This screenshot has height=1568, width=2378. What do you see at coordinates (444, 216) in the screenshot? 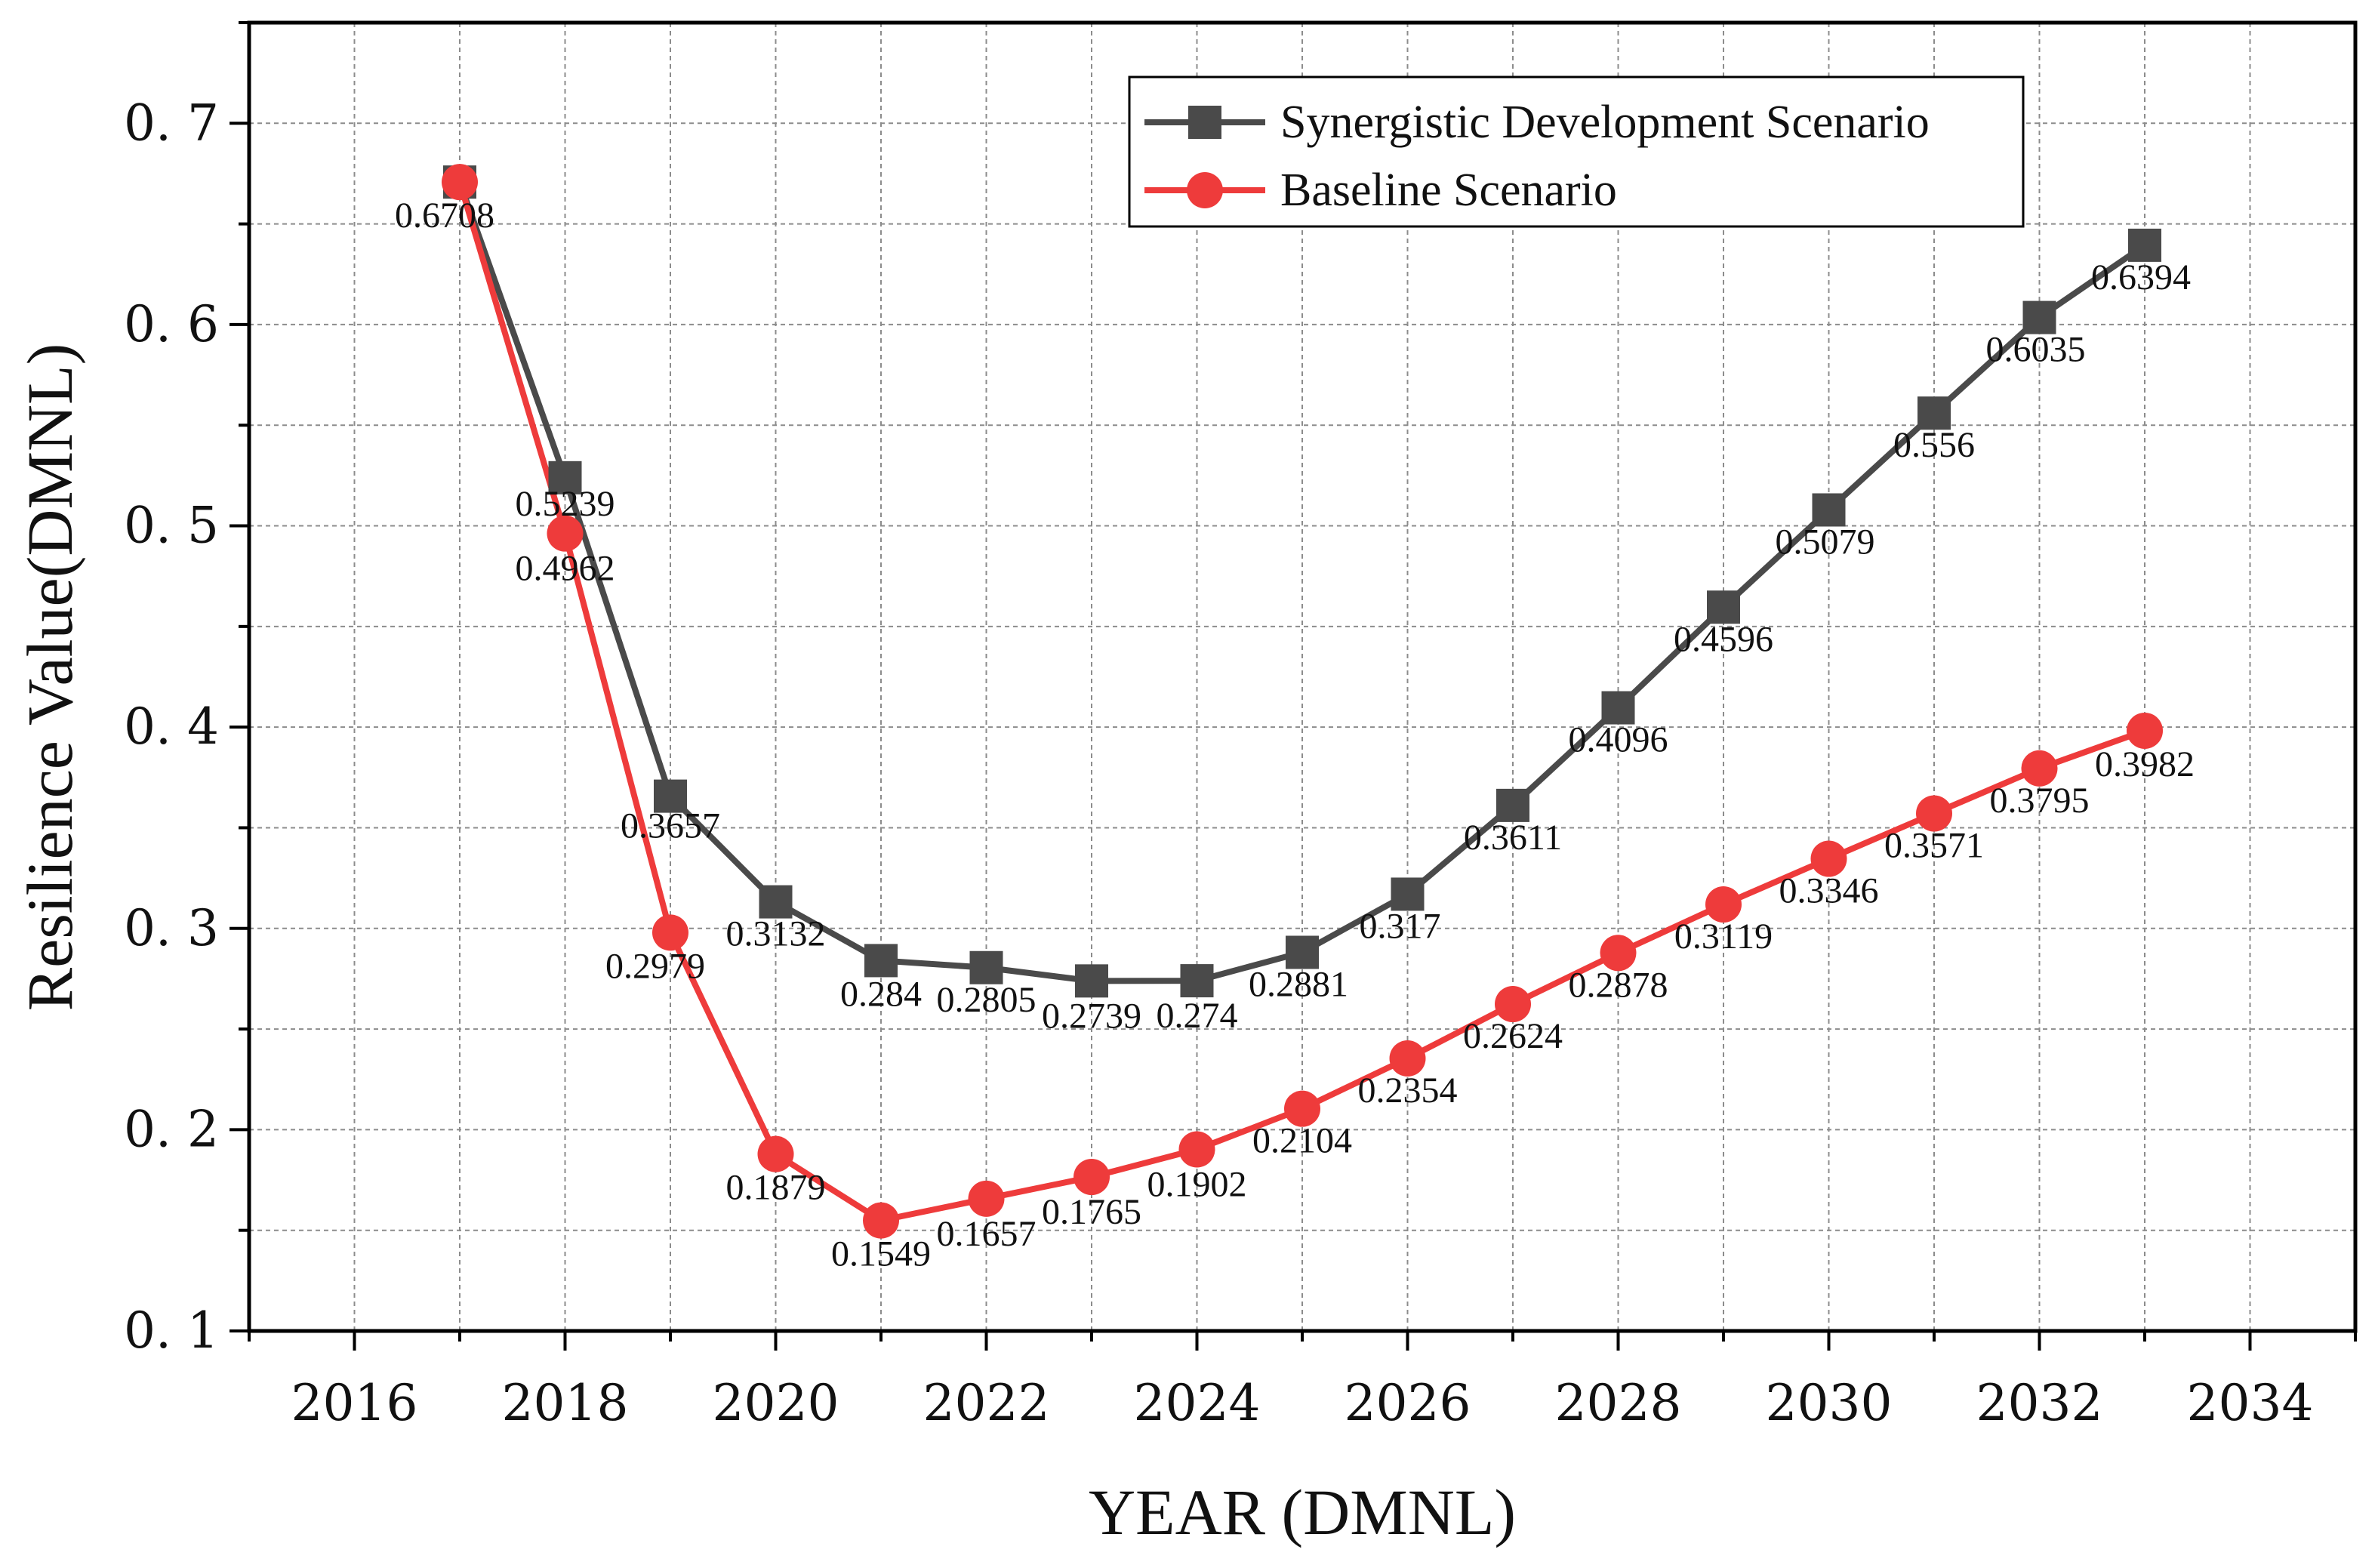
I see `data-label: 0.6708` at bounding box center [444, 216].